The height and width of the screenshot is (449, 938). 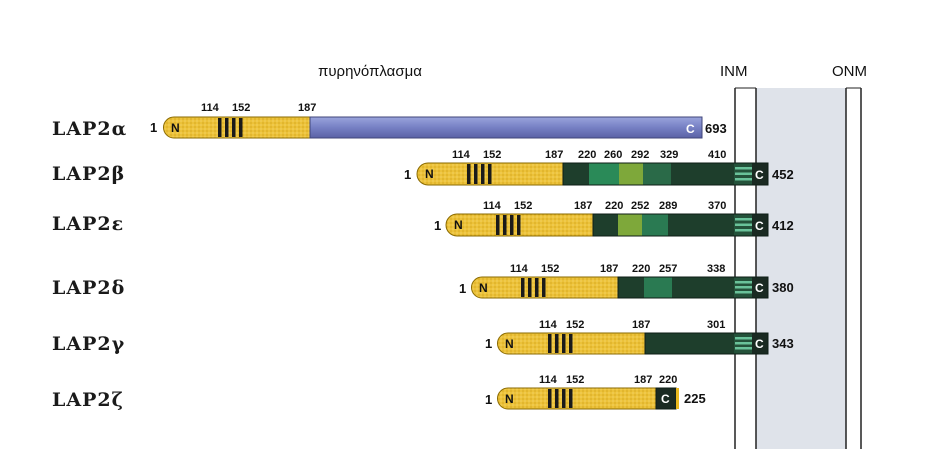 I want to click on isoform-row-zeta: LAP2ζ 1 N C 225 114 152 187 220, so click(x=379, y=392).